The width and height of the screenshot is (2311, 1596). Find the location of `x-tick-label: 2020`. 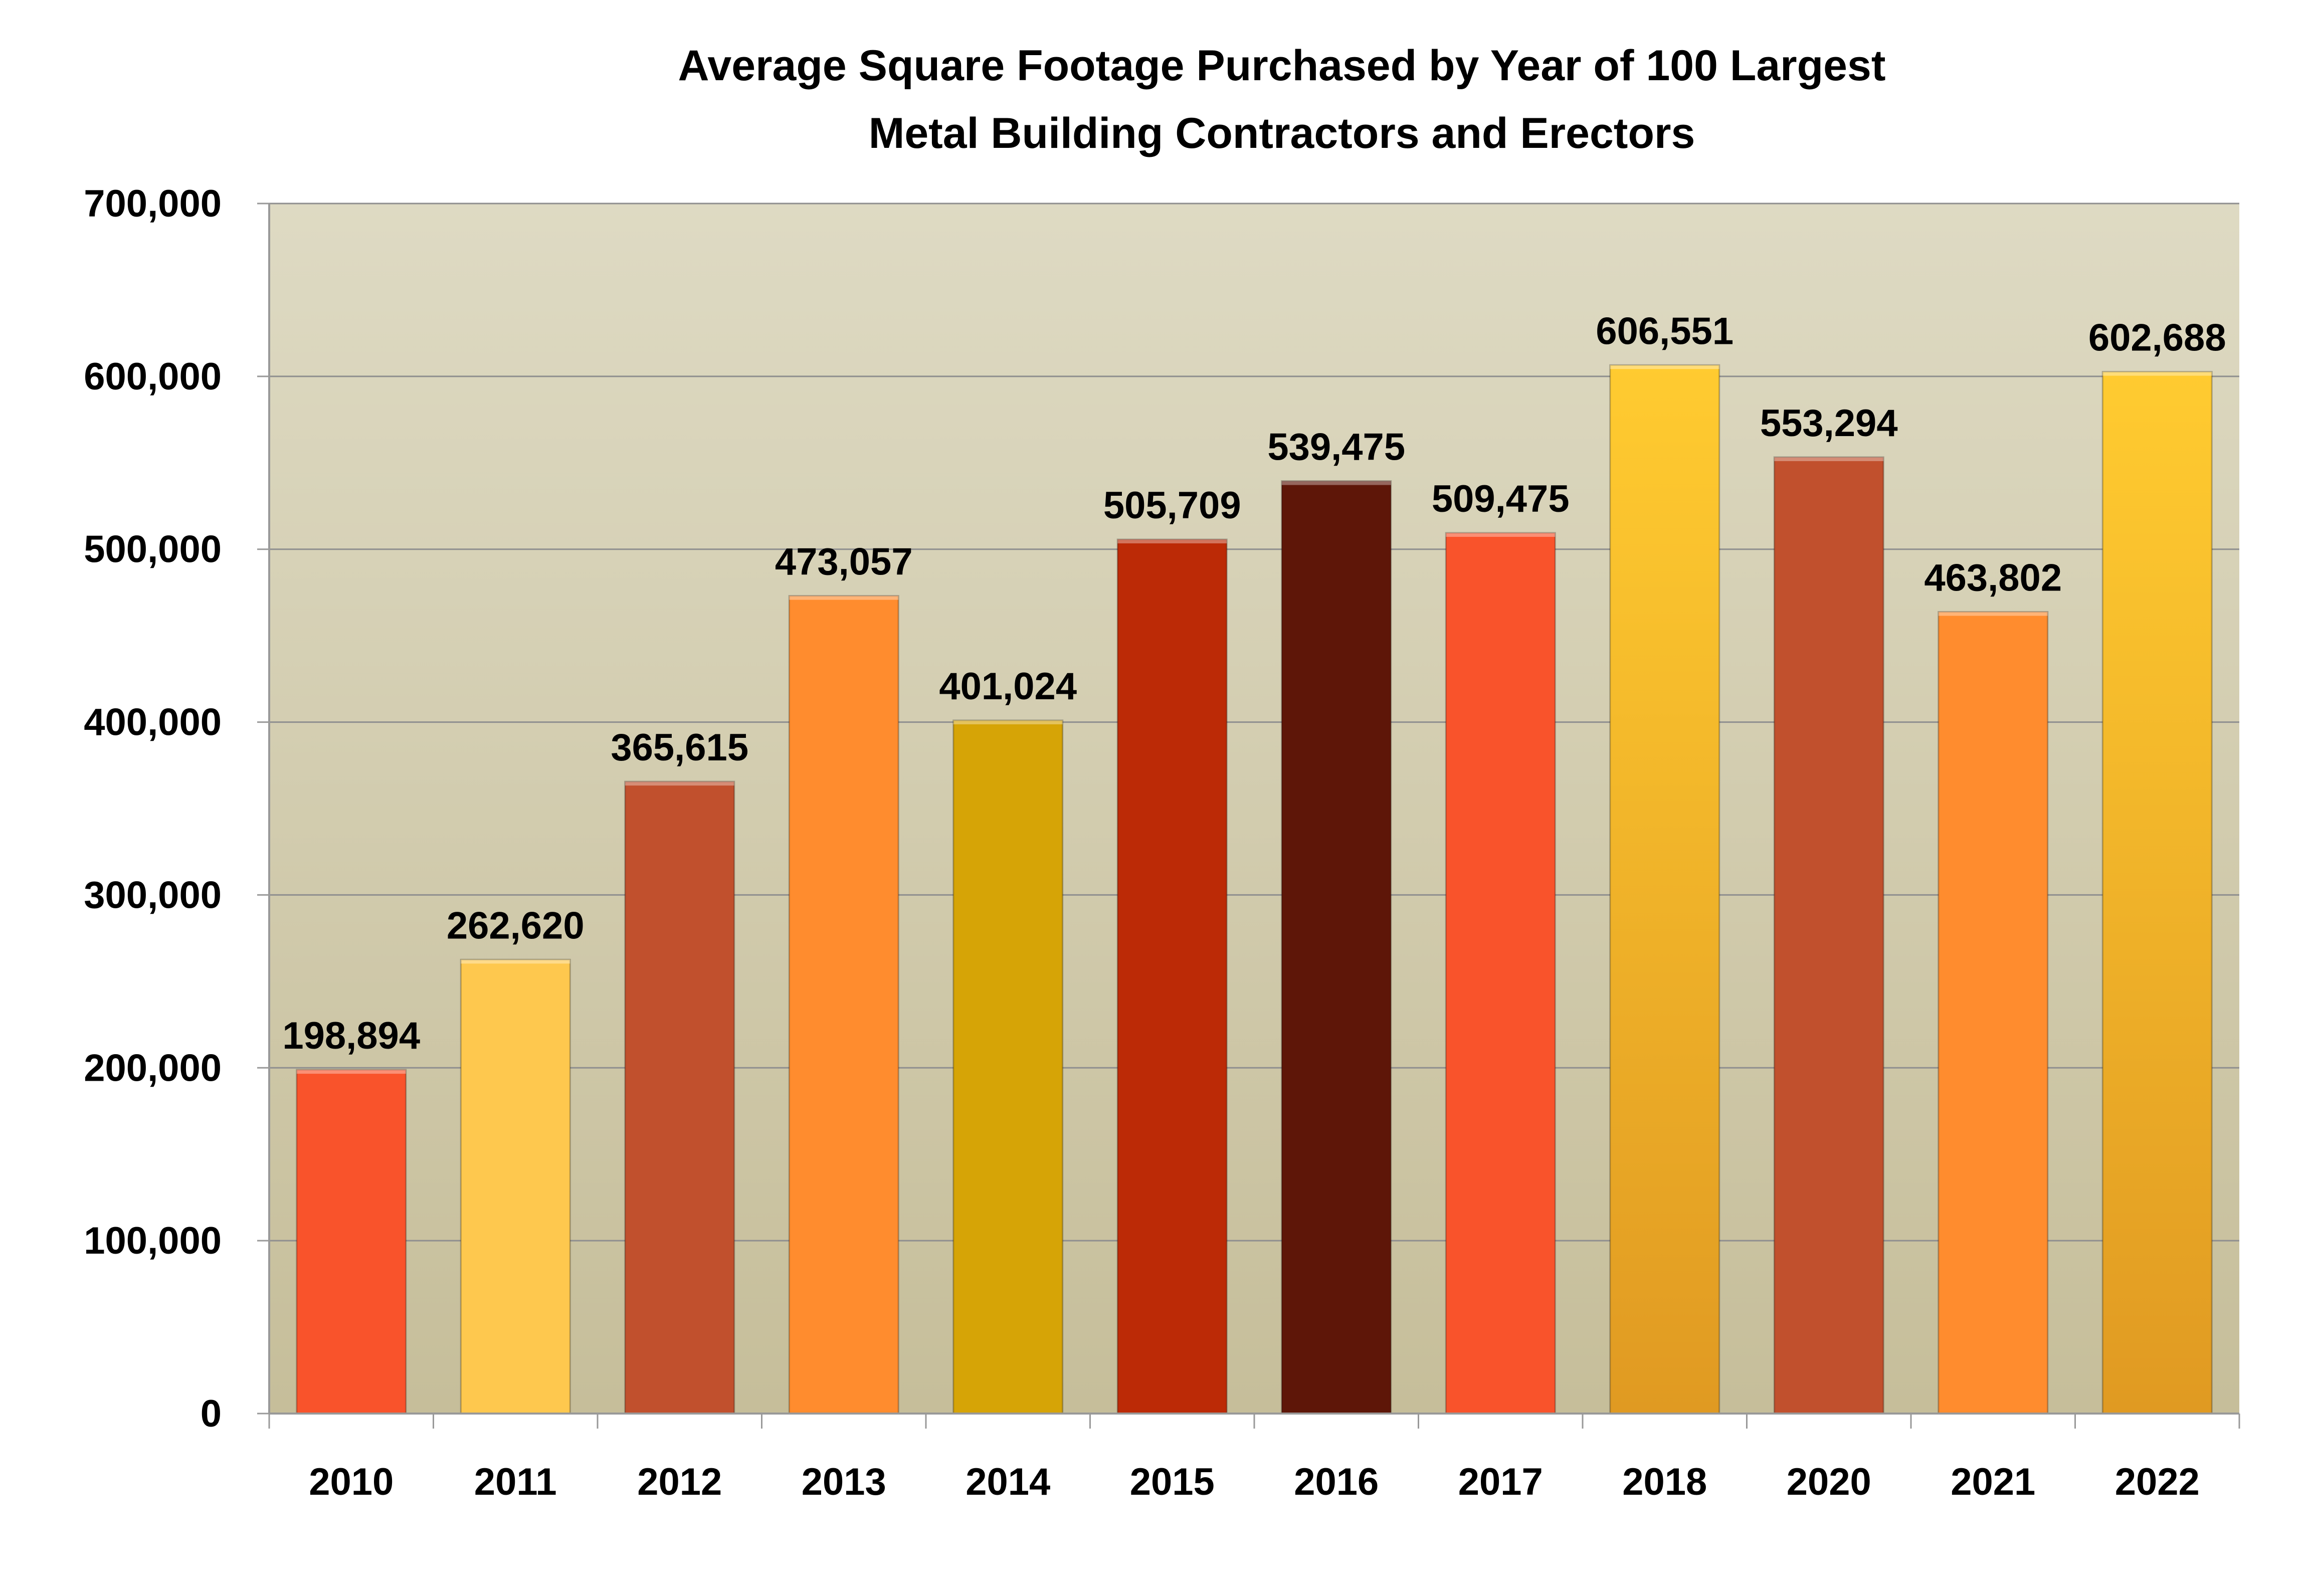

x-tick-label: 2020 is located at coordinates (1829, 1482).